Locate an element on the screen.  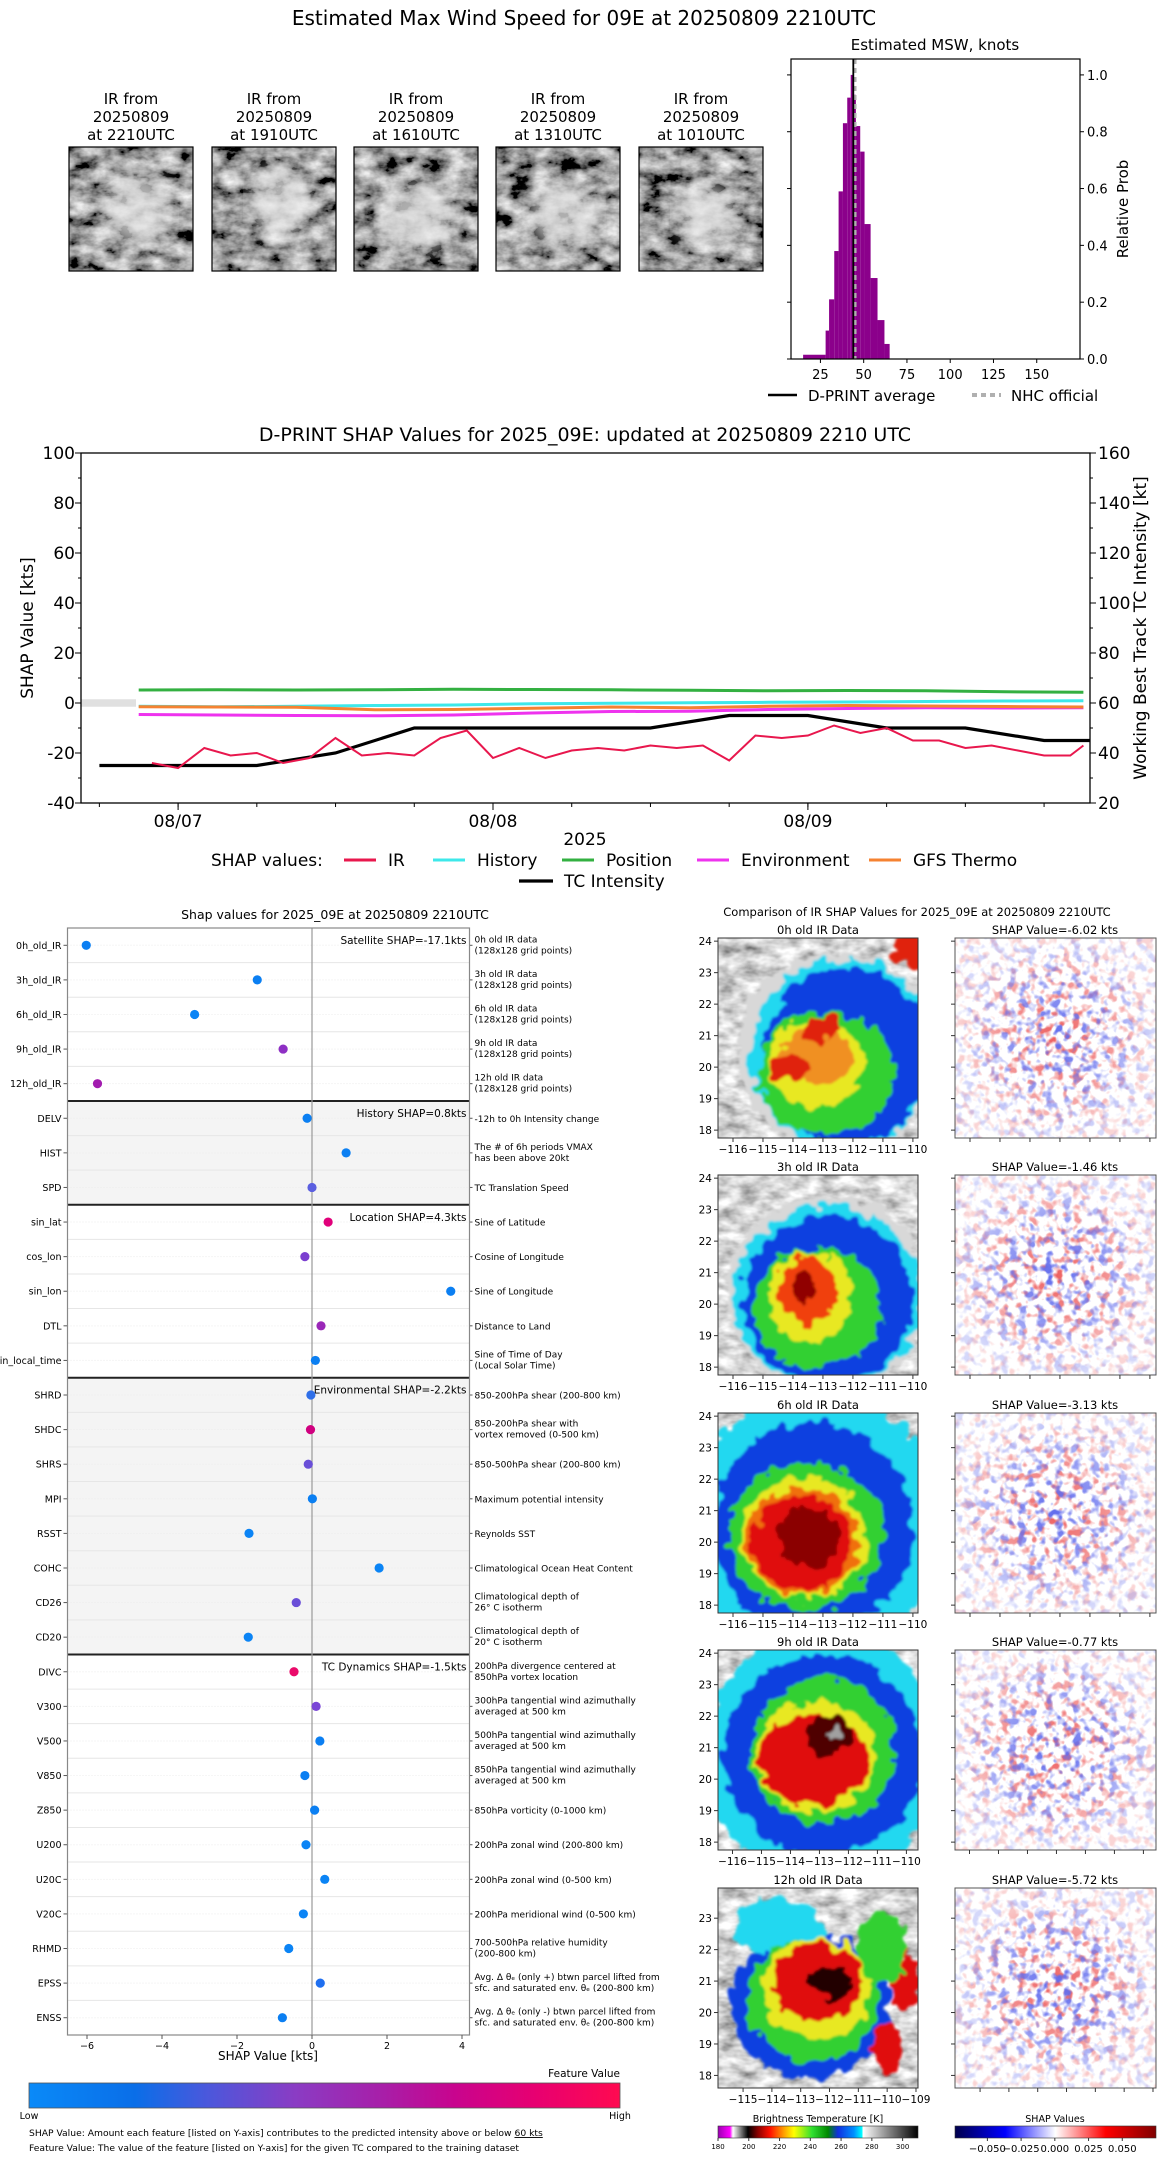
ir-colorbar-tick-label: 200 is located at coordinates (748, 2147).